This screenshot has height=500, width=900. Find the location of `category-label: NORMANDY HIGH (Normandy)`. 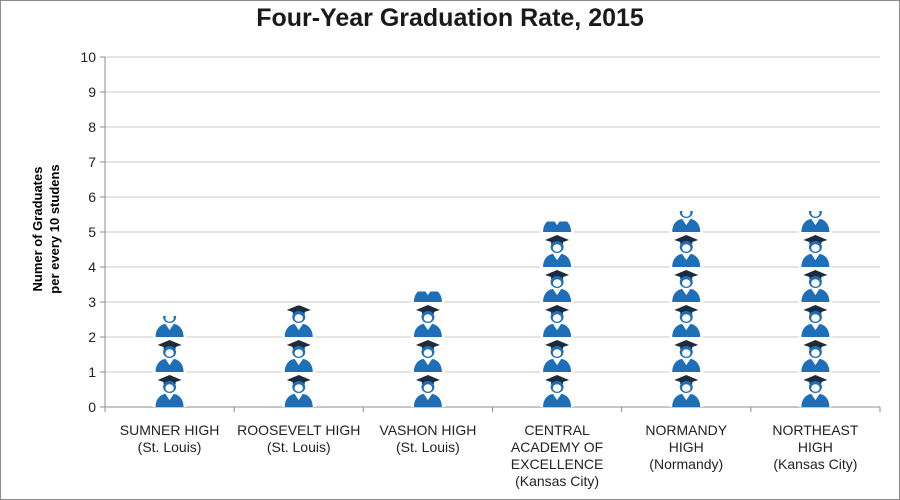

category-label: NORMANDY HIGH (Normandy) is located at coordinates (686, 447).